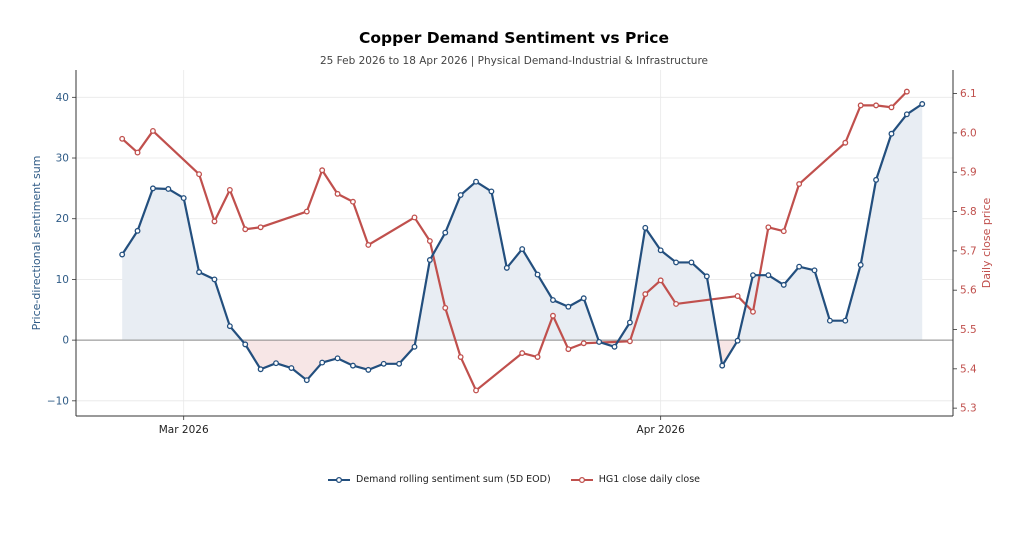 This screenshot has width=1024, height=546. Describe the element at coordinates (62, 98) in the screenshot. I see `y-left-tick-label: 40` at that location.